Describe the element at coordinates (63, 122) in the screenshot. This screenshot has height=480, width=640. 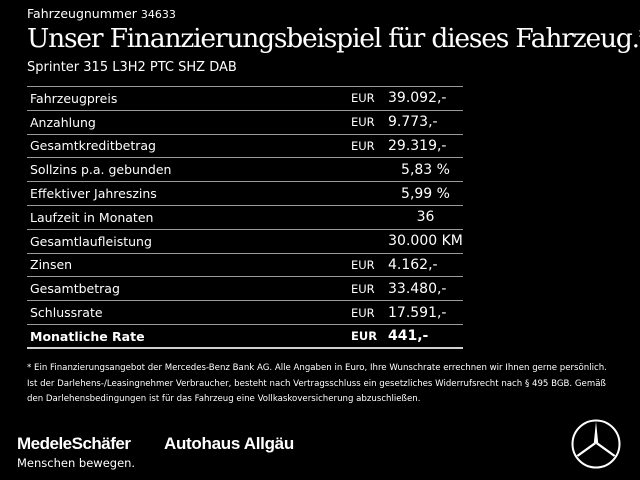
I see `row-label: Anzahlung` at that location.